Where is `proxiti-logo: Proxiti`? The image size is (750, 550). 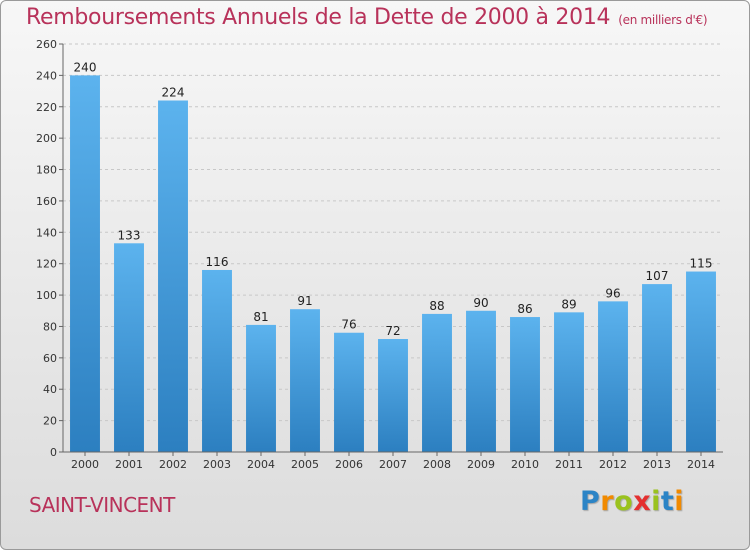
proxiti-logo: Proxiti is located at coordinates (632, 501).